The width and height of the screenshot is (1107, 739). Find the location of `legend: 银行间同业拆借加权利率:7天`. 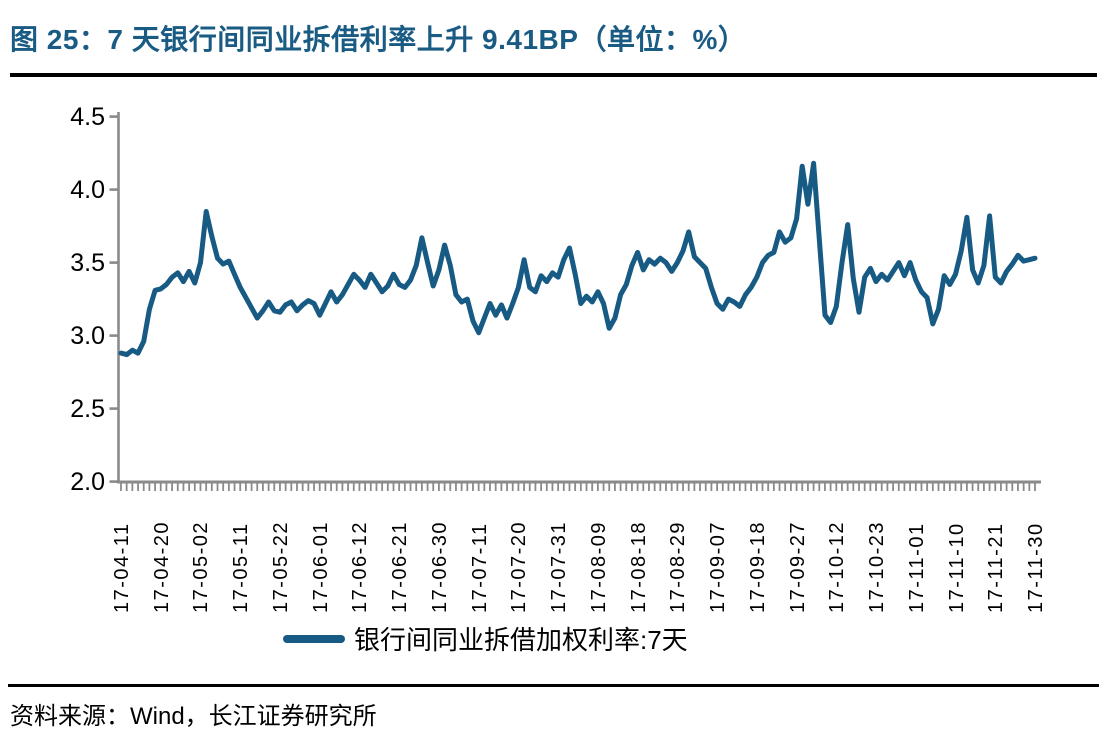

legend: 银行间同业拆借加权利率:7天 is located at coordinates (485, 638).